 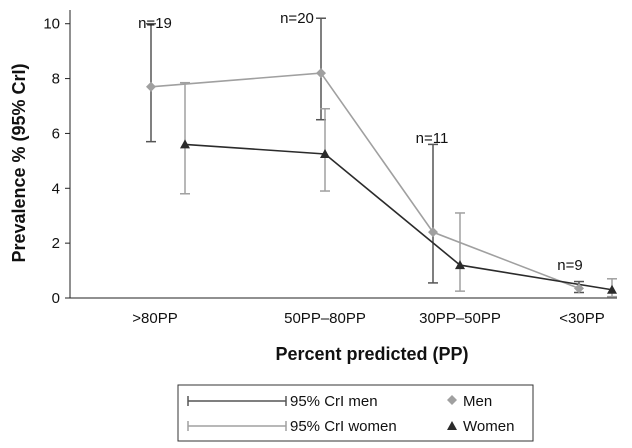 I want to click on legend-swatch-women, so click(x=452, y=425).